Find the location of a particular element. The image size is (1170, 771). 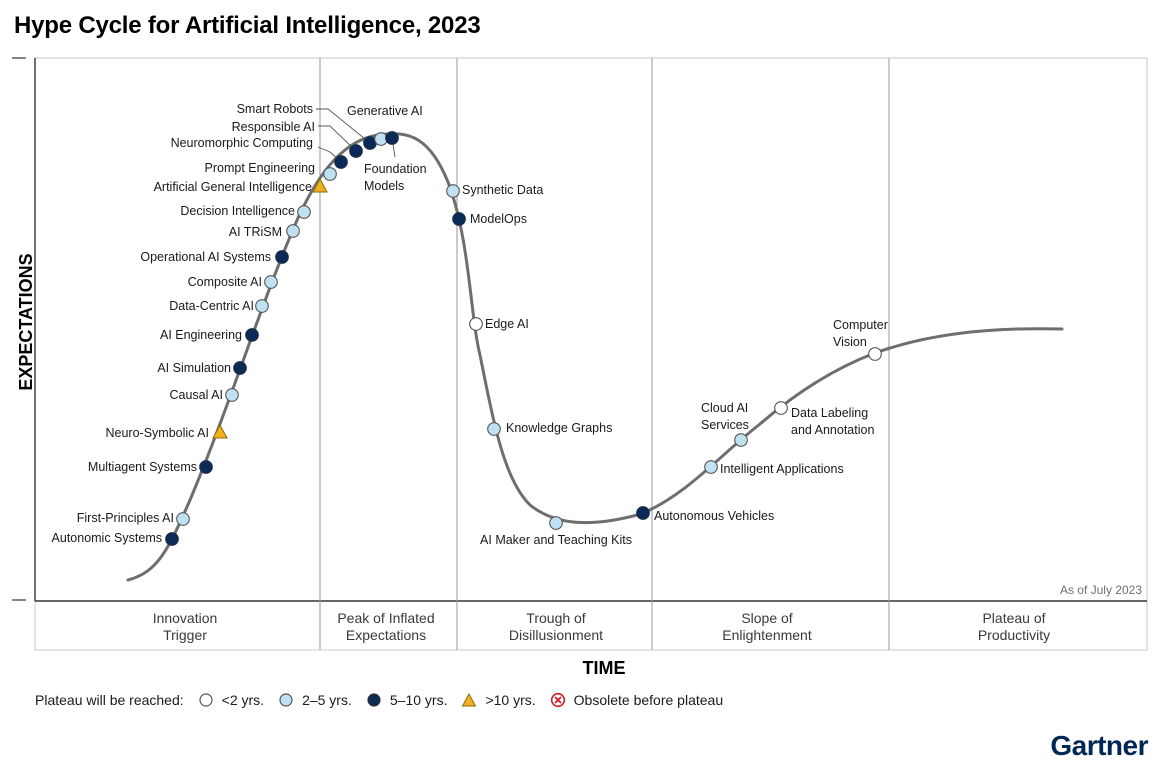

y-axis-label: EXPECTATIONS is located at coordinates (26, 321).